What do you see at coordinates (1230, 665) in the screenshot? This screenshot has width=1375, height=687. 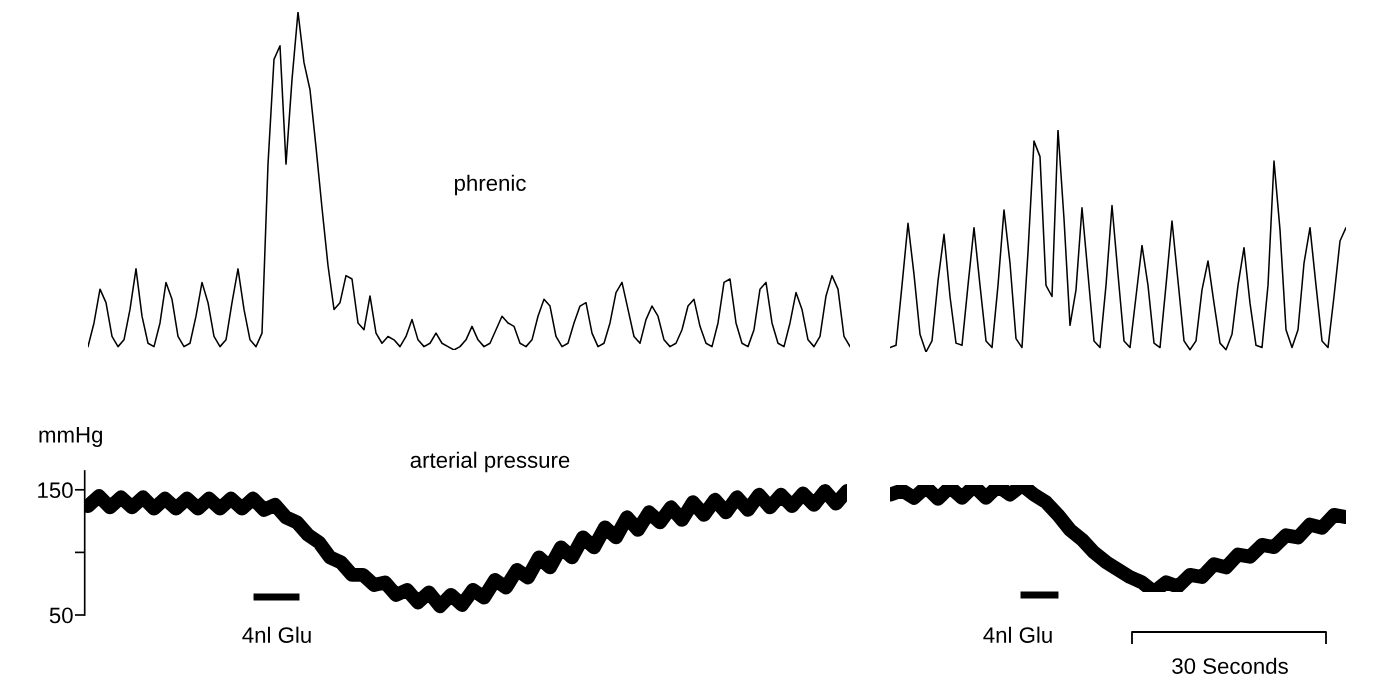 I see `text: 30 Seconds` at bounding box center [1230, 665].